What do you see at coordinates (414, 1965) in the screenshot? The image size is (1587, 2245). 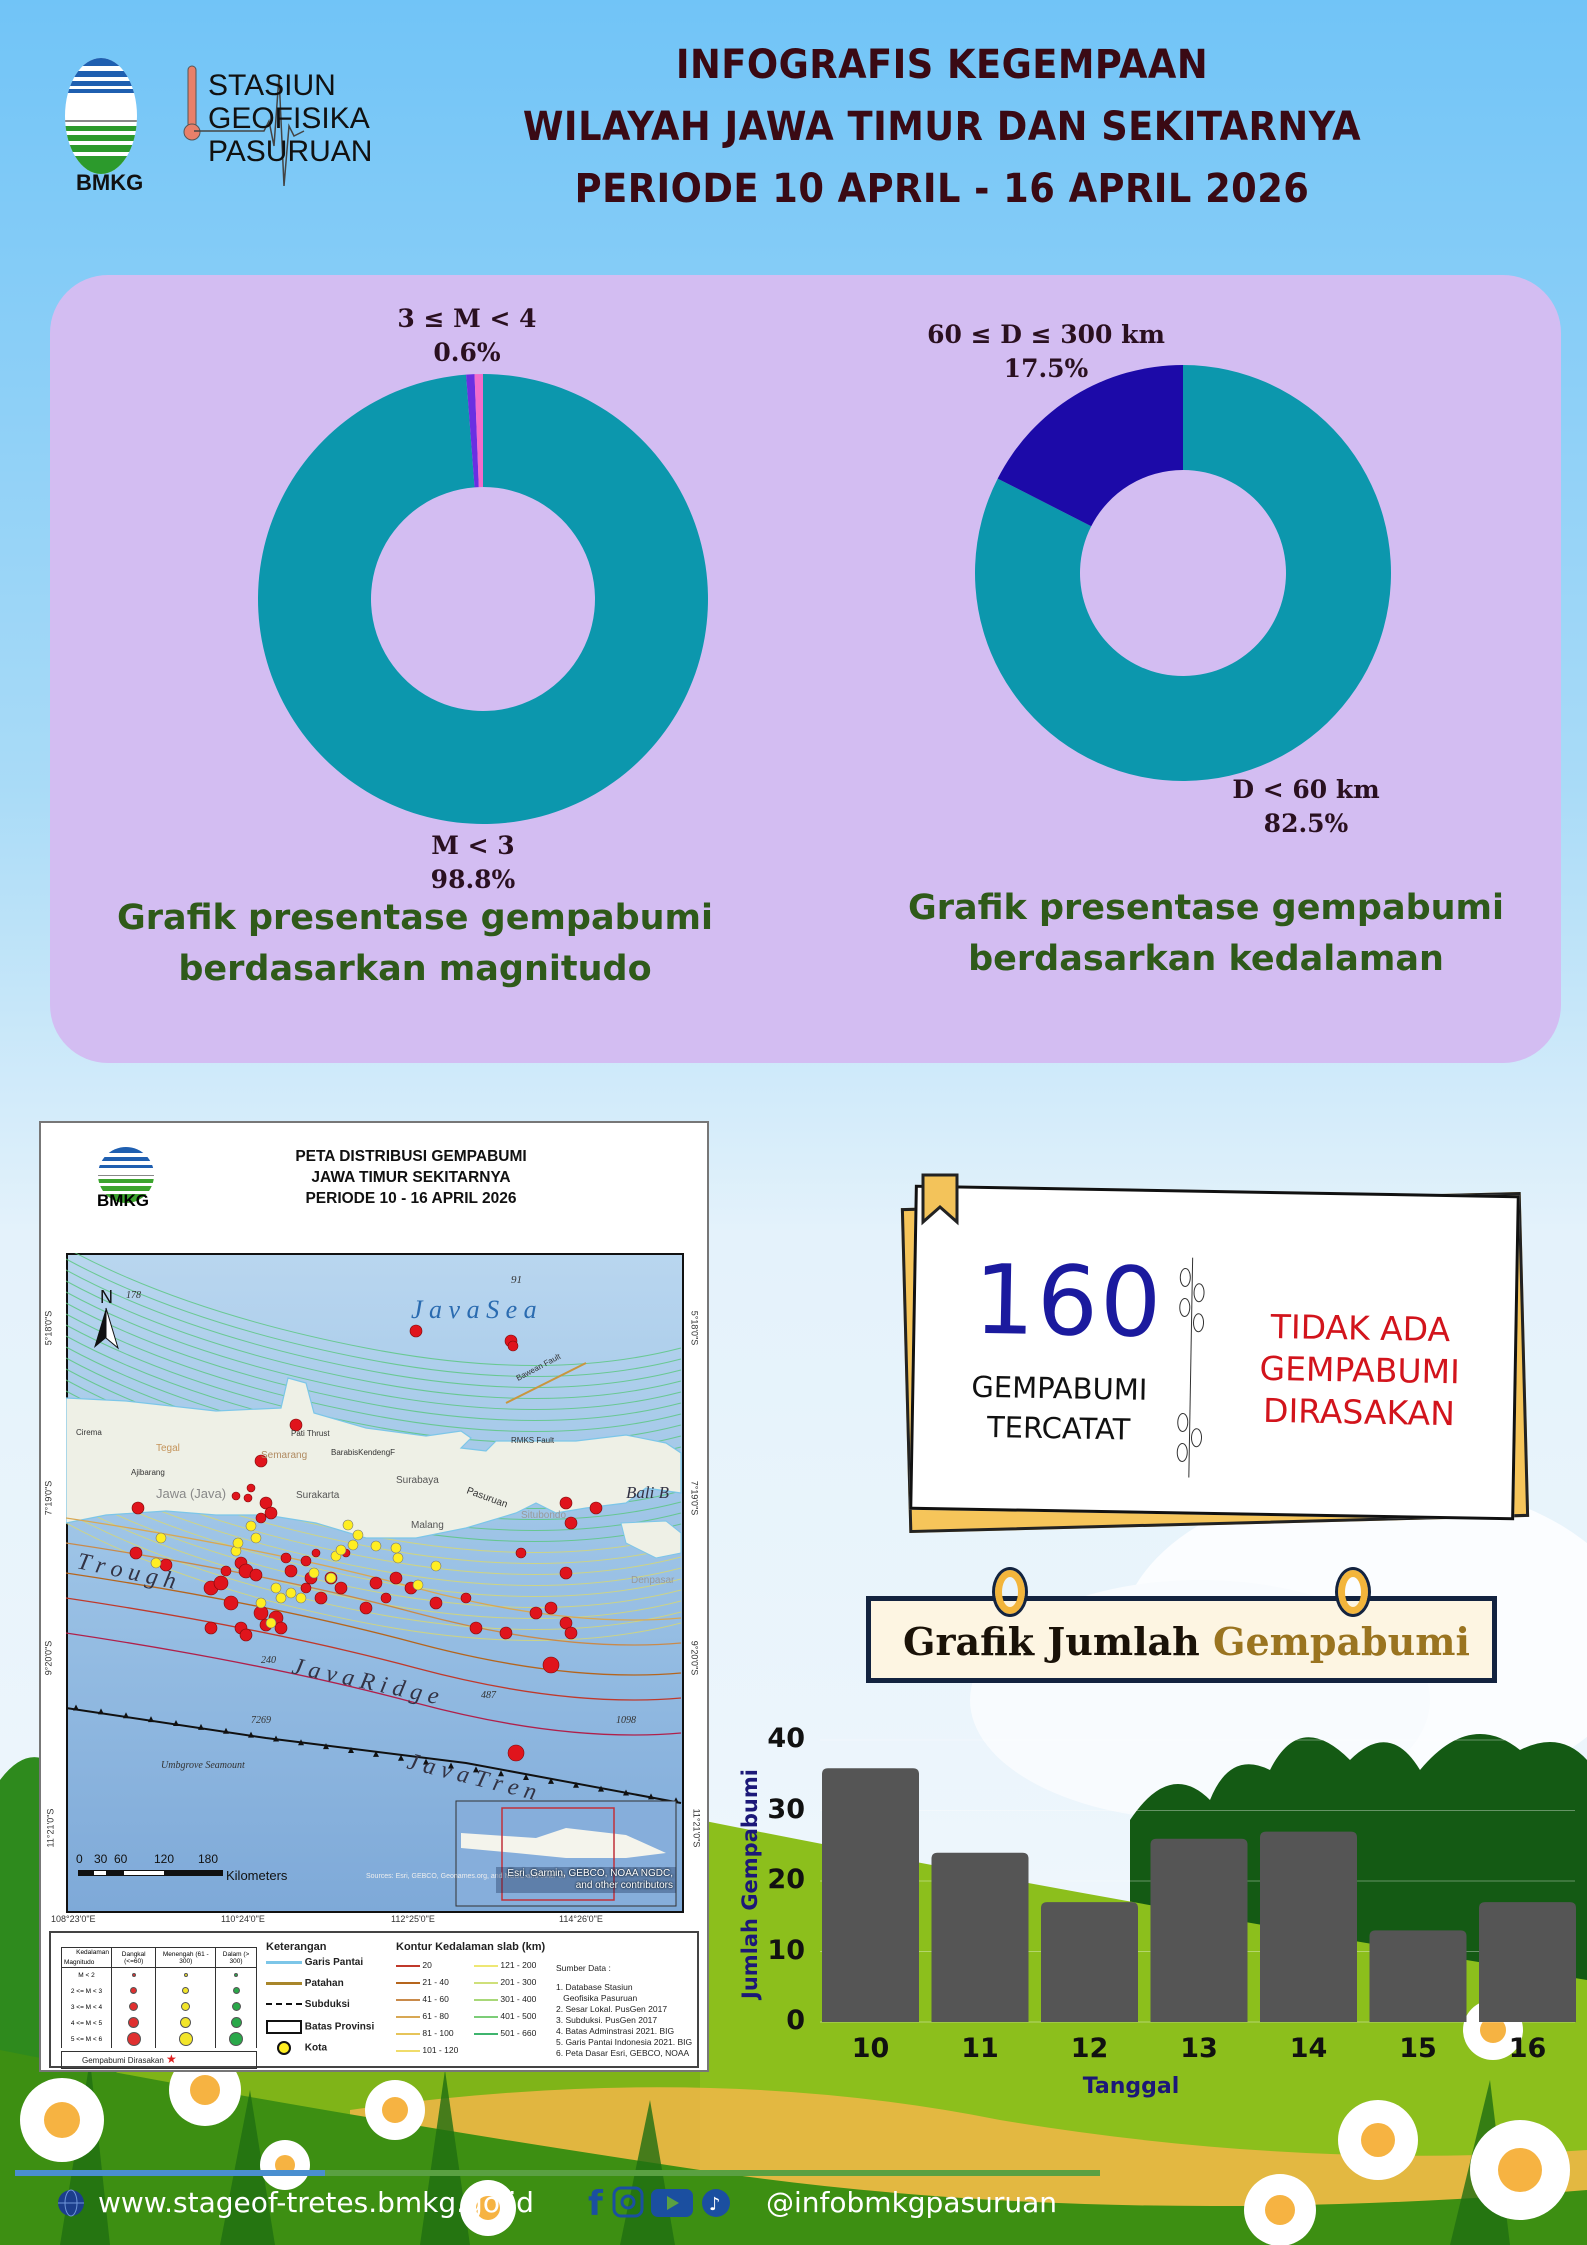 I see `contour-legend-item: 20` at bounding box center [414, 1965].